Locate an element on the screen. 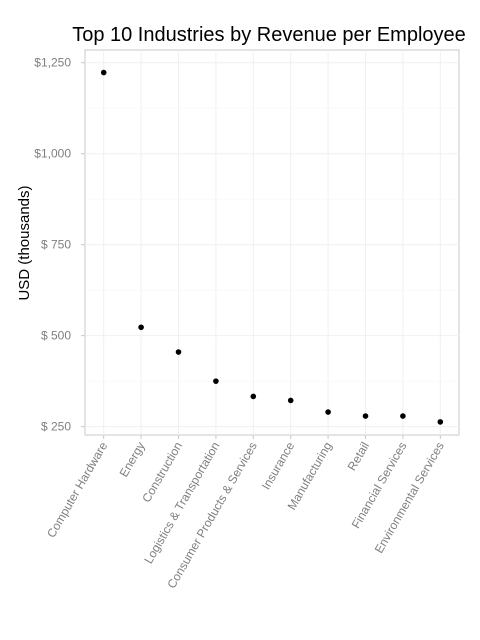  x-tick-label: Computer Hardware is located at coordinates (77, 489).